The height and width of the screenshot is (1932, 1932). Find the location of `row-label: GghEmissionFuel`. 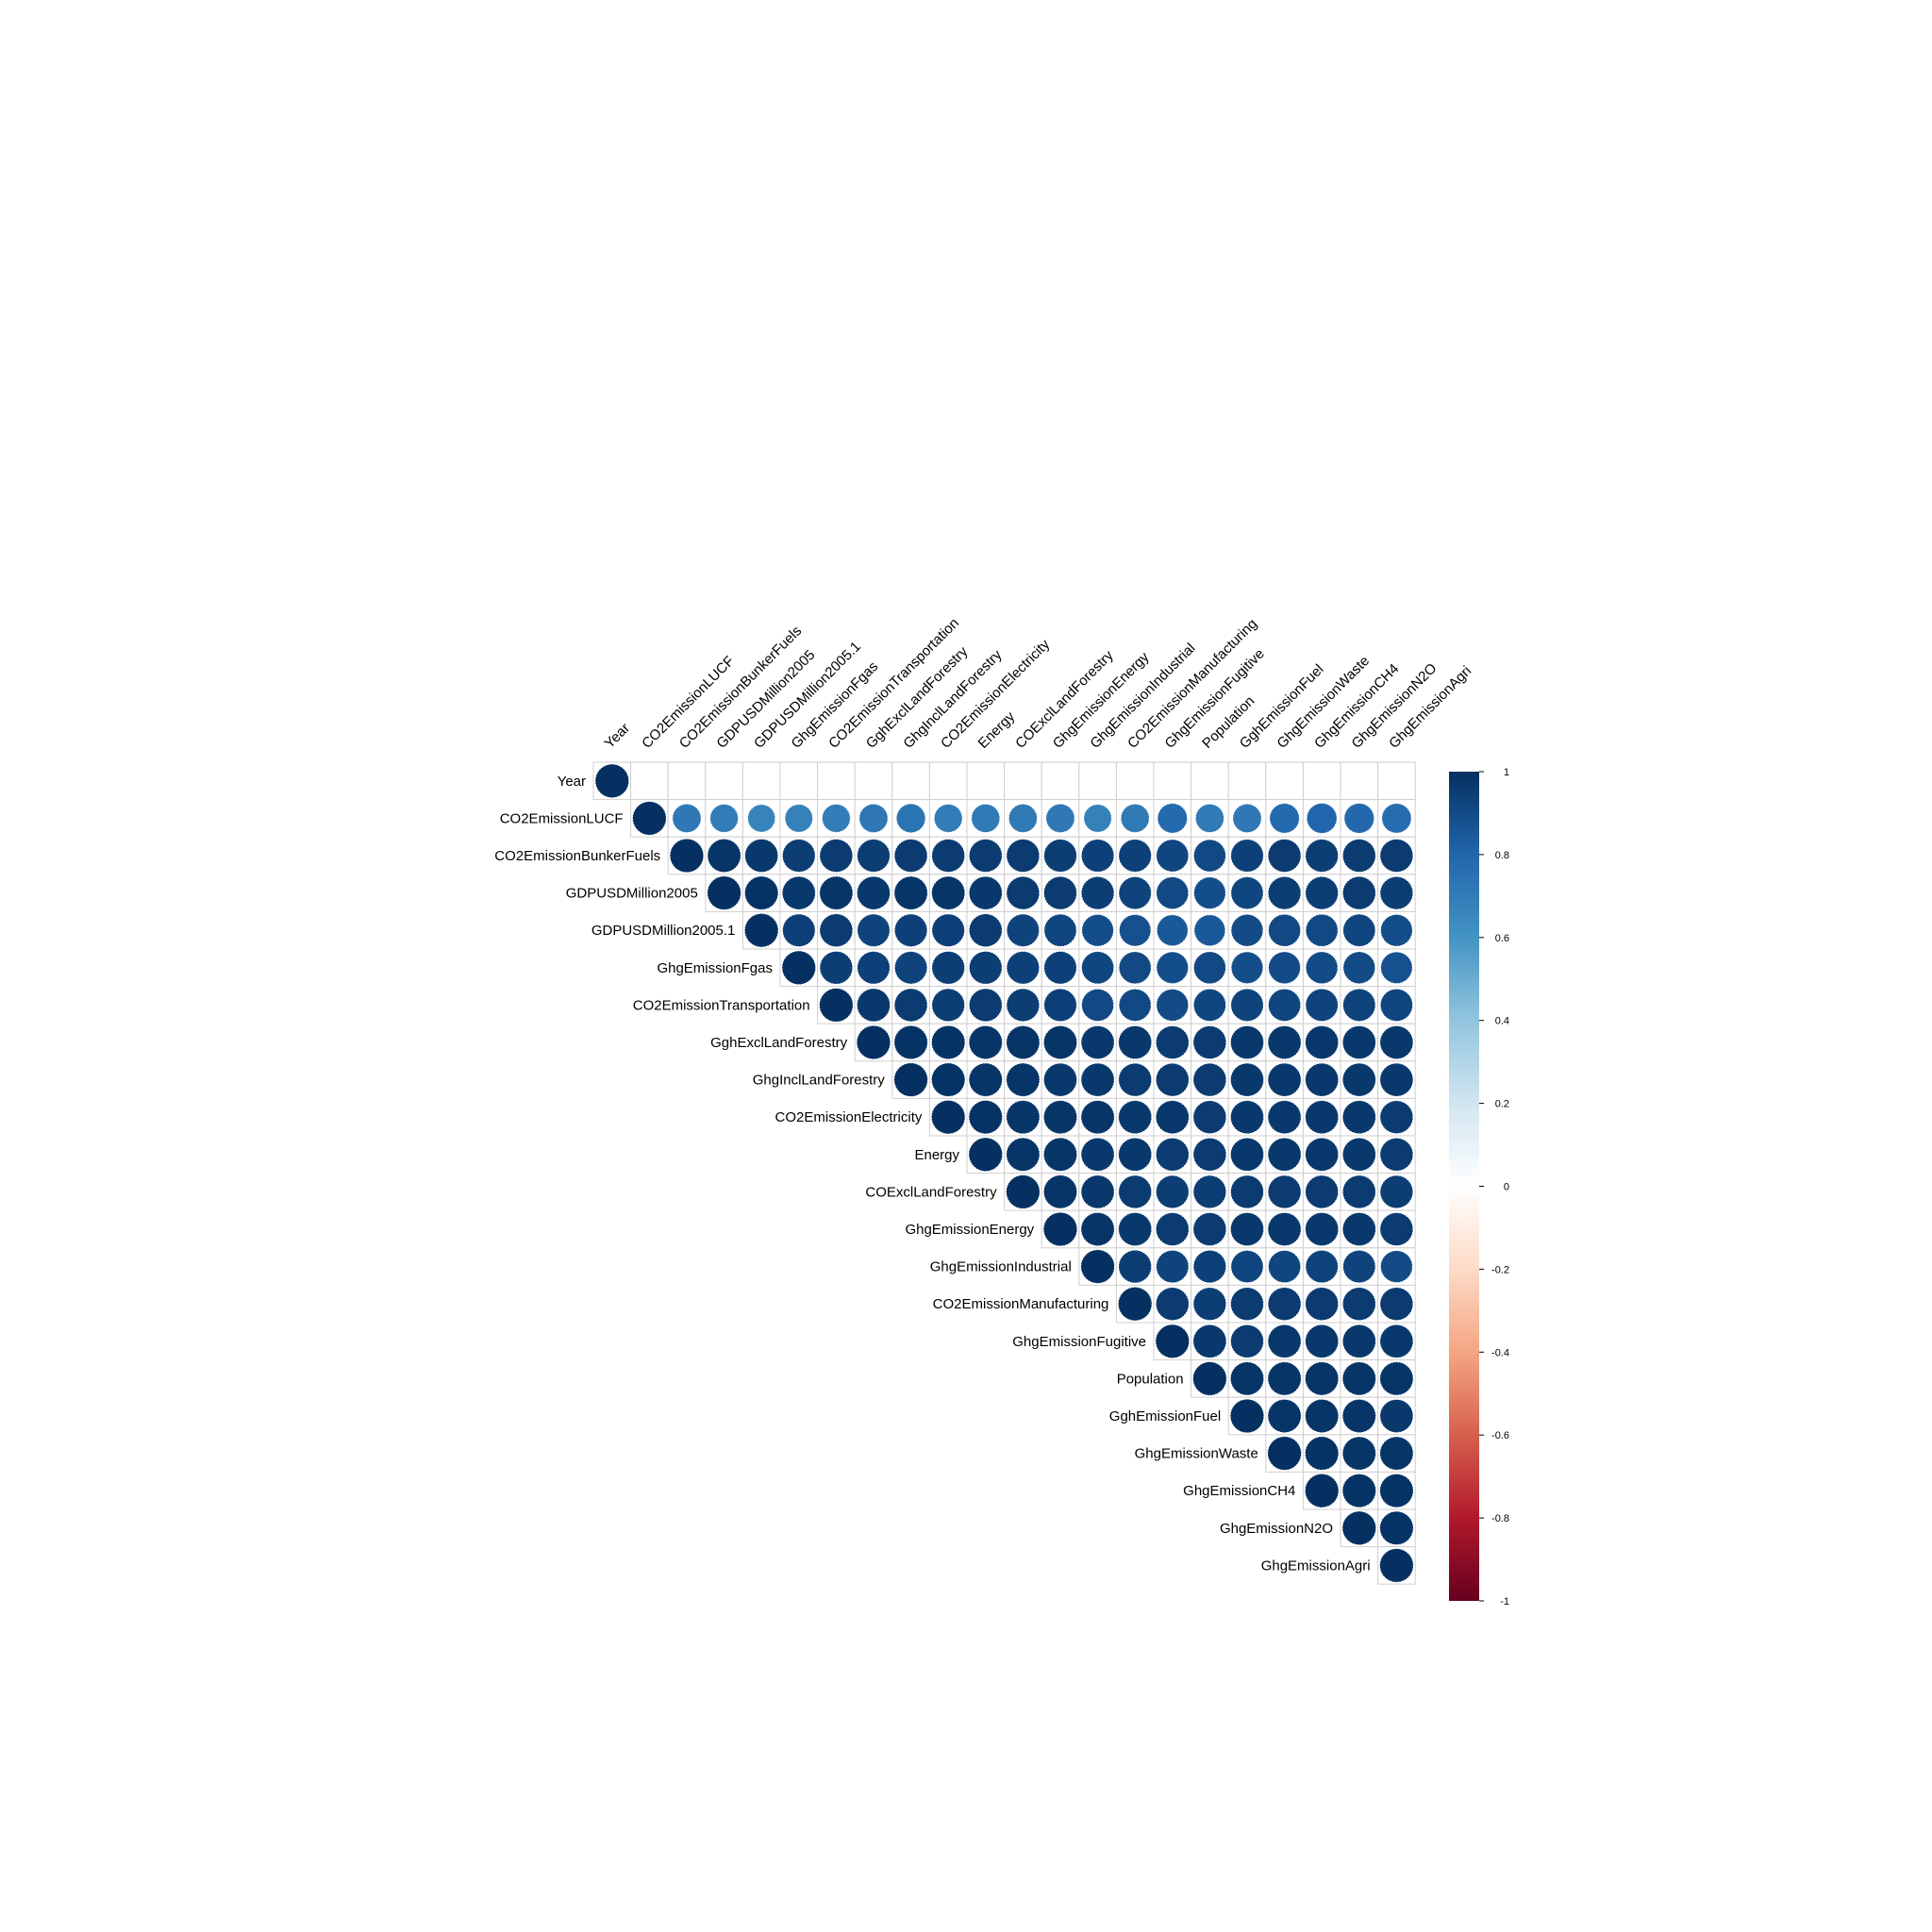

row-label: GghEmissionFuel is located at coordinates (1165, 1416).